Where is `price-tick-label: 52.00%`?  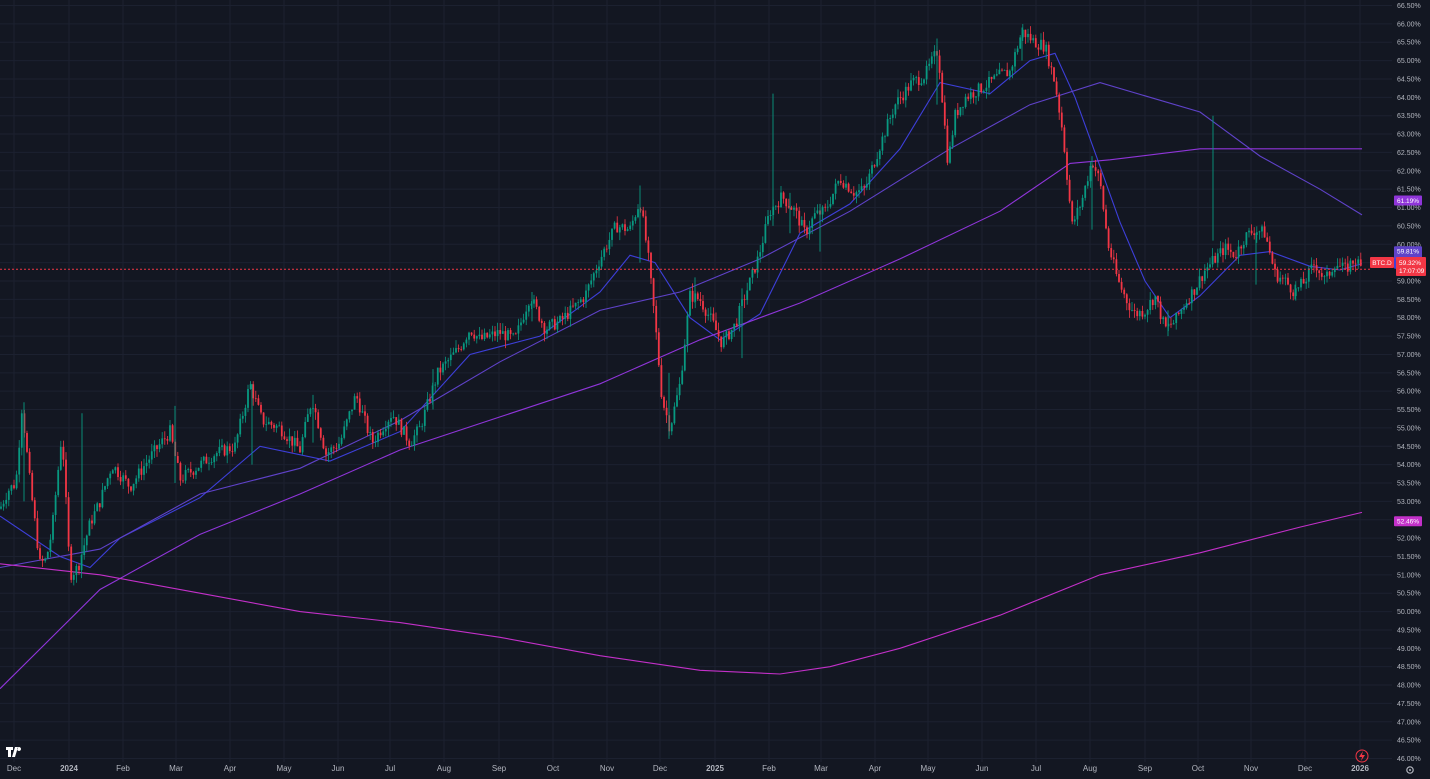
price-tick-label: 52.00% is located at coordinates (1409, 539).